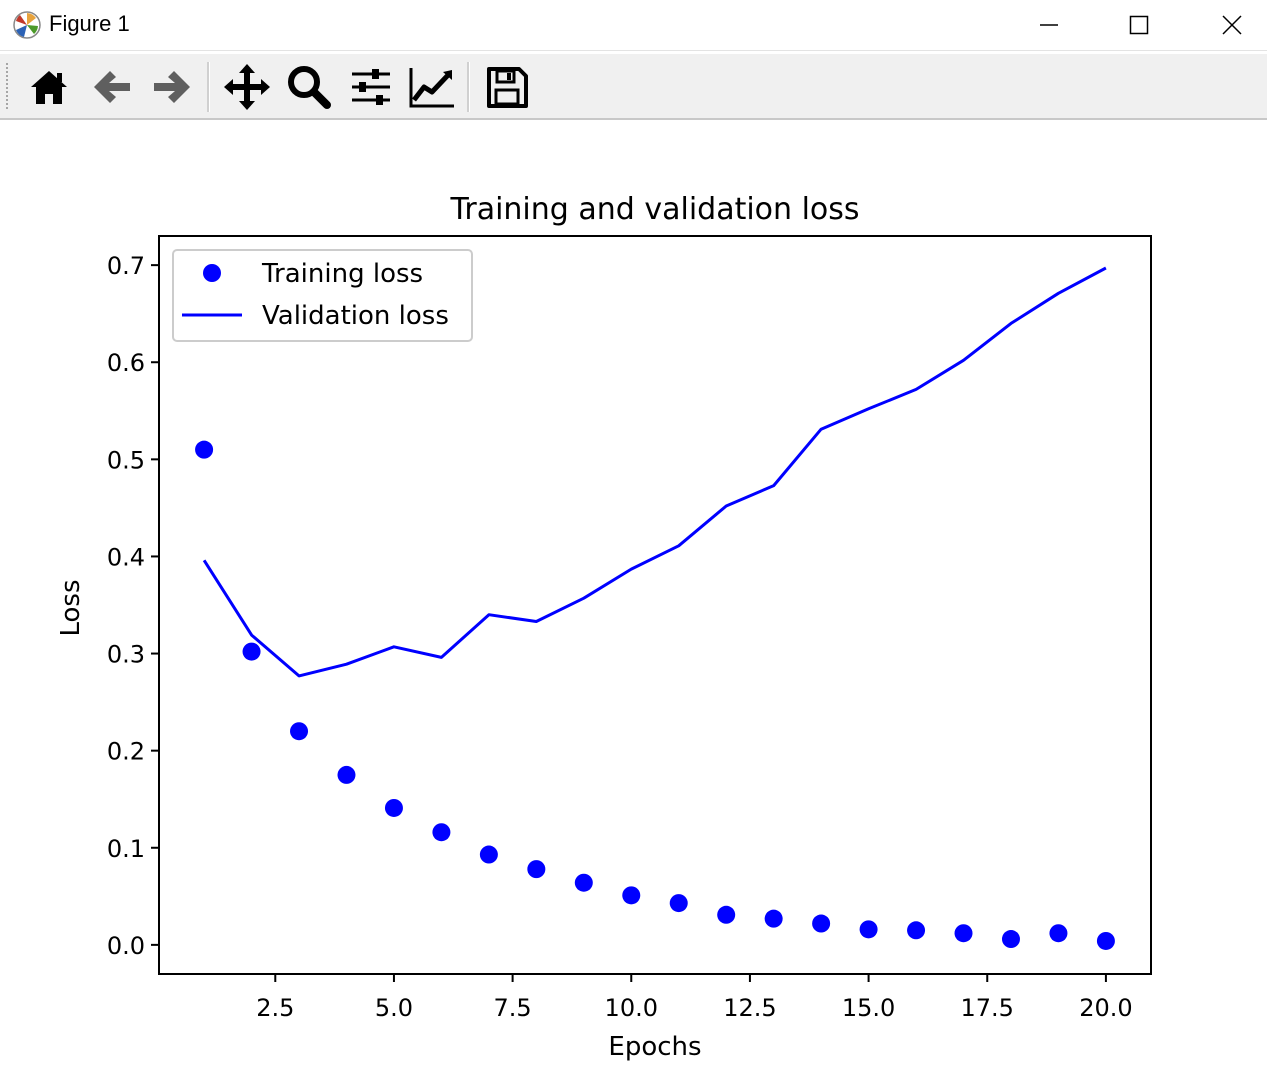 The width and height of the screenshot is (1267, 1081). I want to click on minimize-icon, so click(1049, 25).